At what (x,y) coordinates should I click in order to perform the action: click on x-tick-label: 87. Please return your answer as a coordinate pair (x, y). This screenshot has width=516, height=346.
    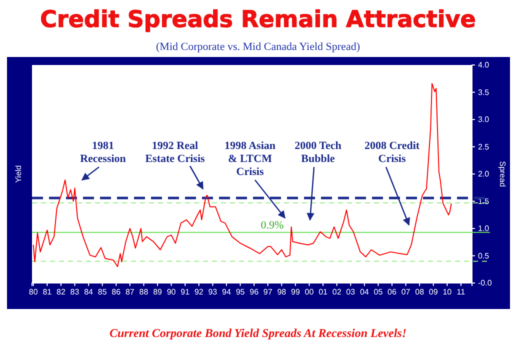
    Looking at the image, I should click on (130, 292).